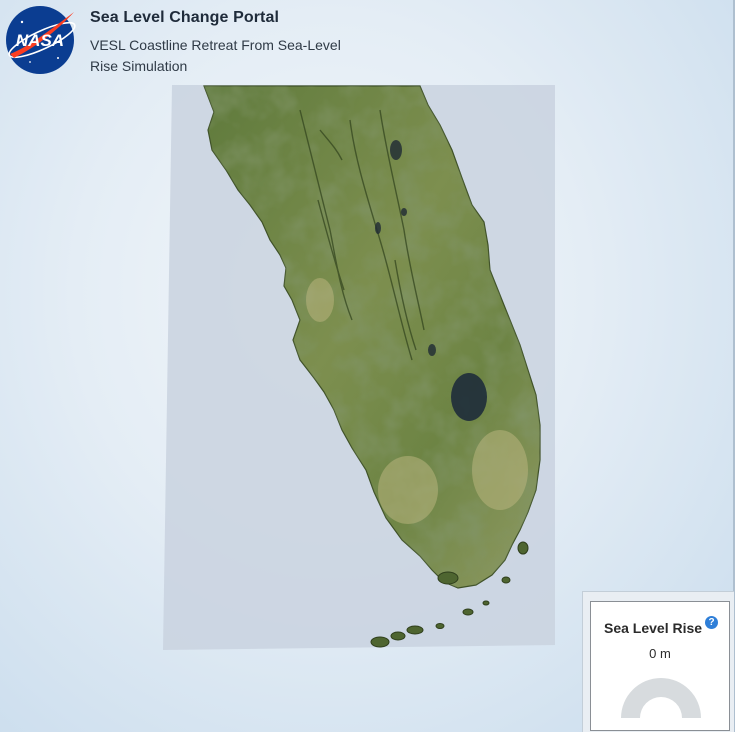 Image resolution: width=735 pixels, height=732 pixels. Describe the element at coordinates (449, 594) in the screenshot. I see `florida-keys` at that location.